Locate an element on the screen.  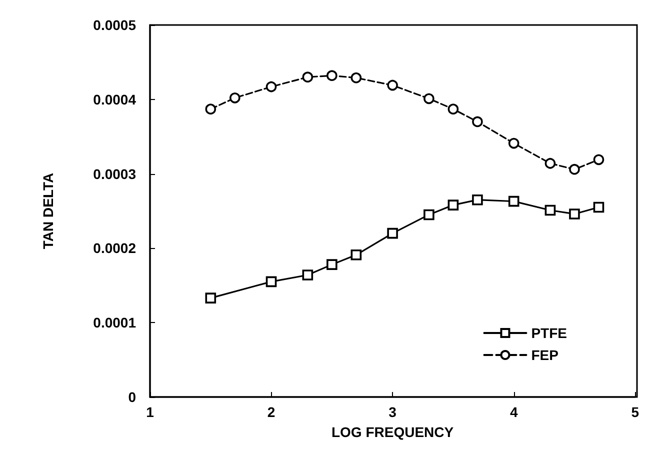
y-tick-label: 0 is located at coordinates (132, 397).